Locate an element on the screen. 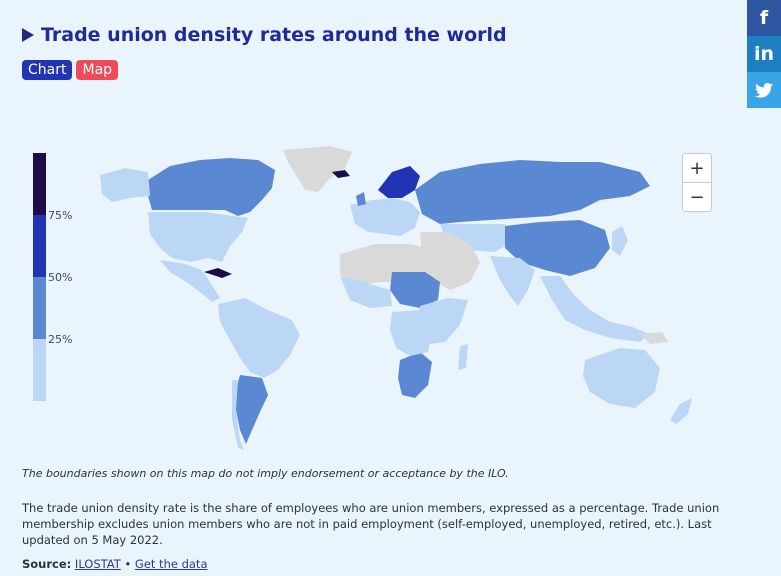 The image size is (781, 576). region-south-central-africa is located at coordinates (411, 333).